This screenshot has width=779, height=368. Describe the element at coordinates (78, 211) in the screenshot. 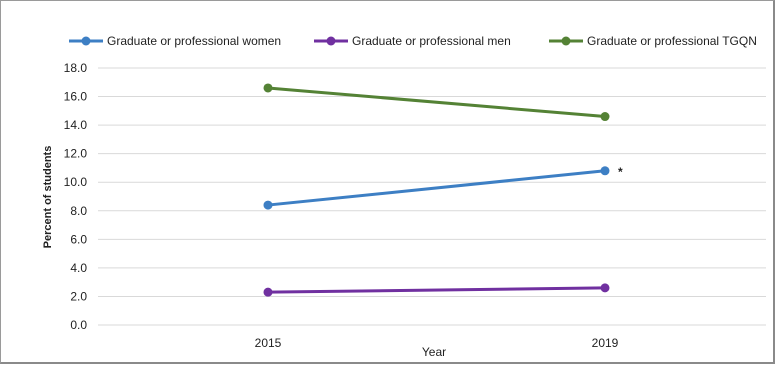

I see `y-tick-label: 8.0` at that location.